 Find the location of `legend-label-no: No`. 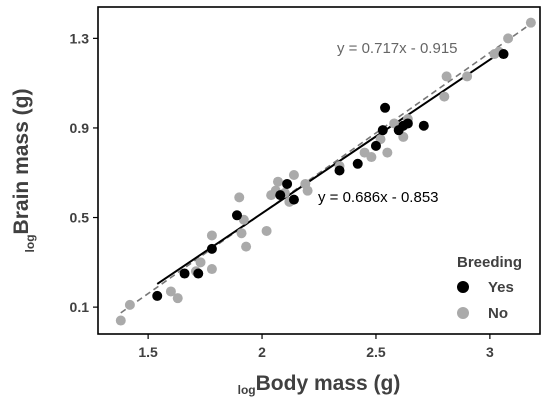

legend-label-no: No is located at coordinates (498, 313).